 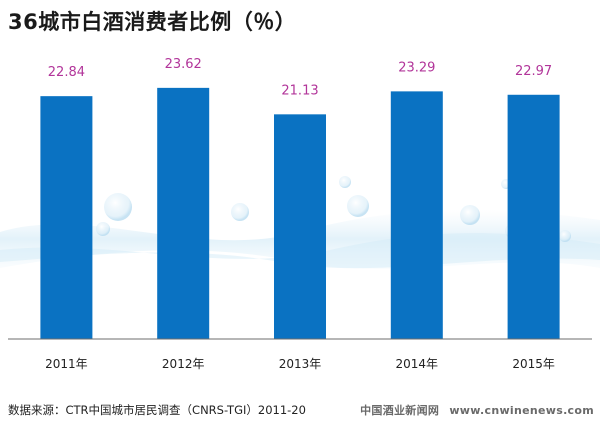 I want to click on x-tick-label-5: 2015年, so click(x=533, y=364).